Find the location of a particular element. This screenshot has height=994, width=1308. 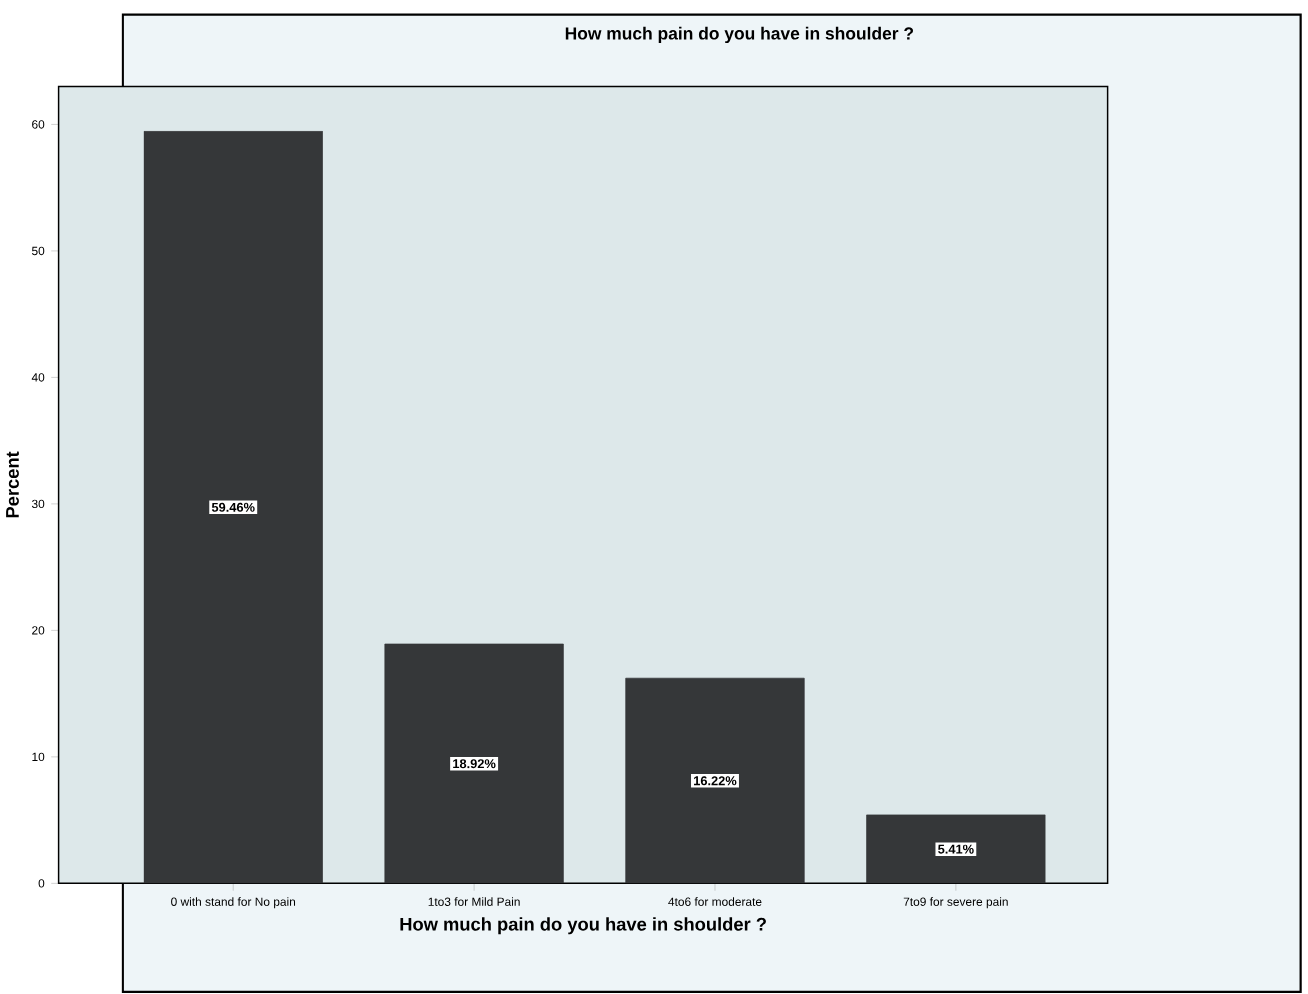

x-axis-title: How much pain do you have in shoulder ? is located at coordinates (583, 926).